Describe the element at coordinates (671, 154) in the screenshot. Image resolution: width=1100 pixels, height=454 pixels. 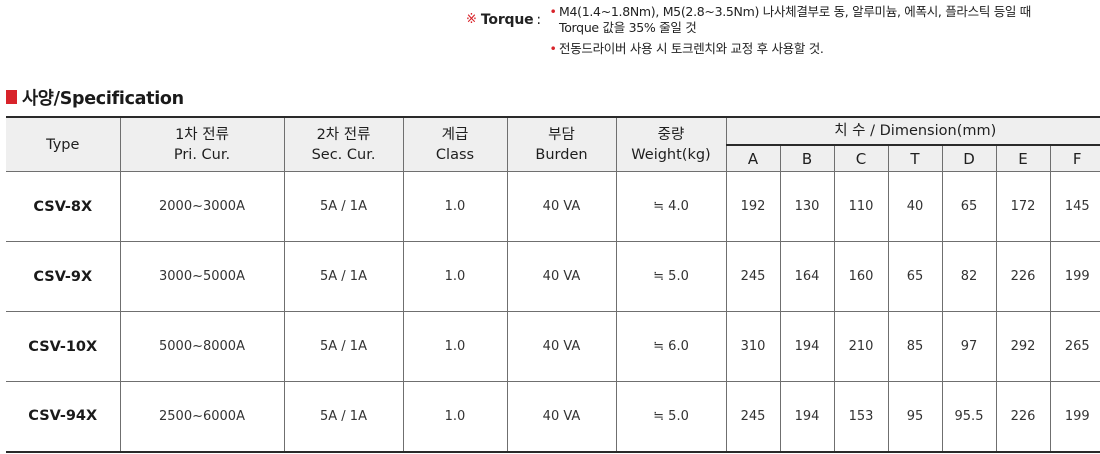
I see `header-weight-en: Weight(kg)` at that location.